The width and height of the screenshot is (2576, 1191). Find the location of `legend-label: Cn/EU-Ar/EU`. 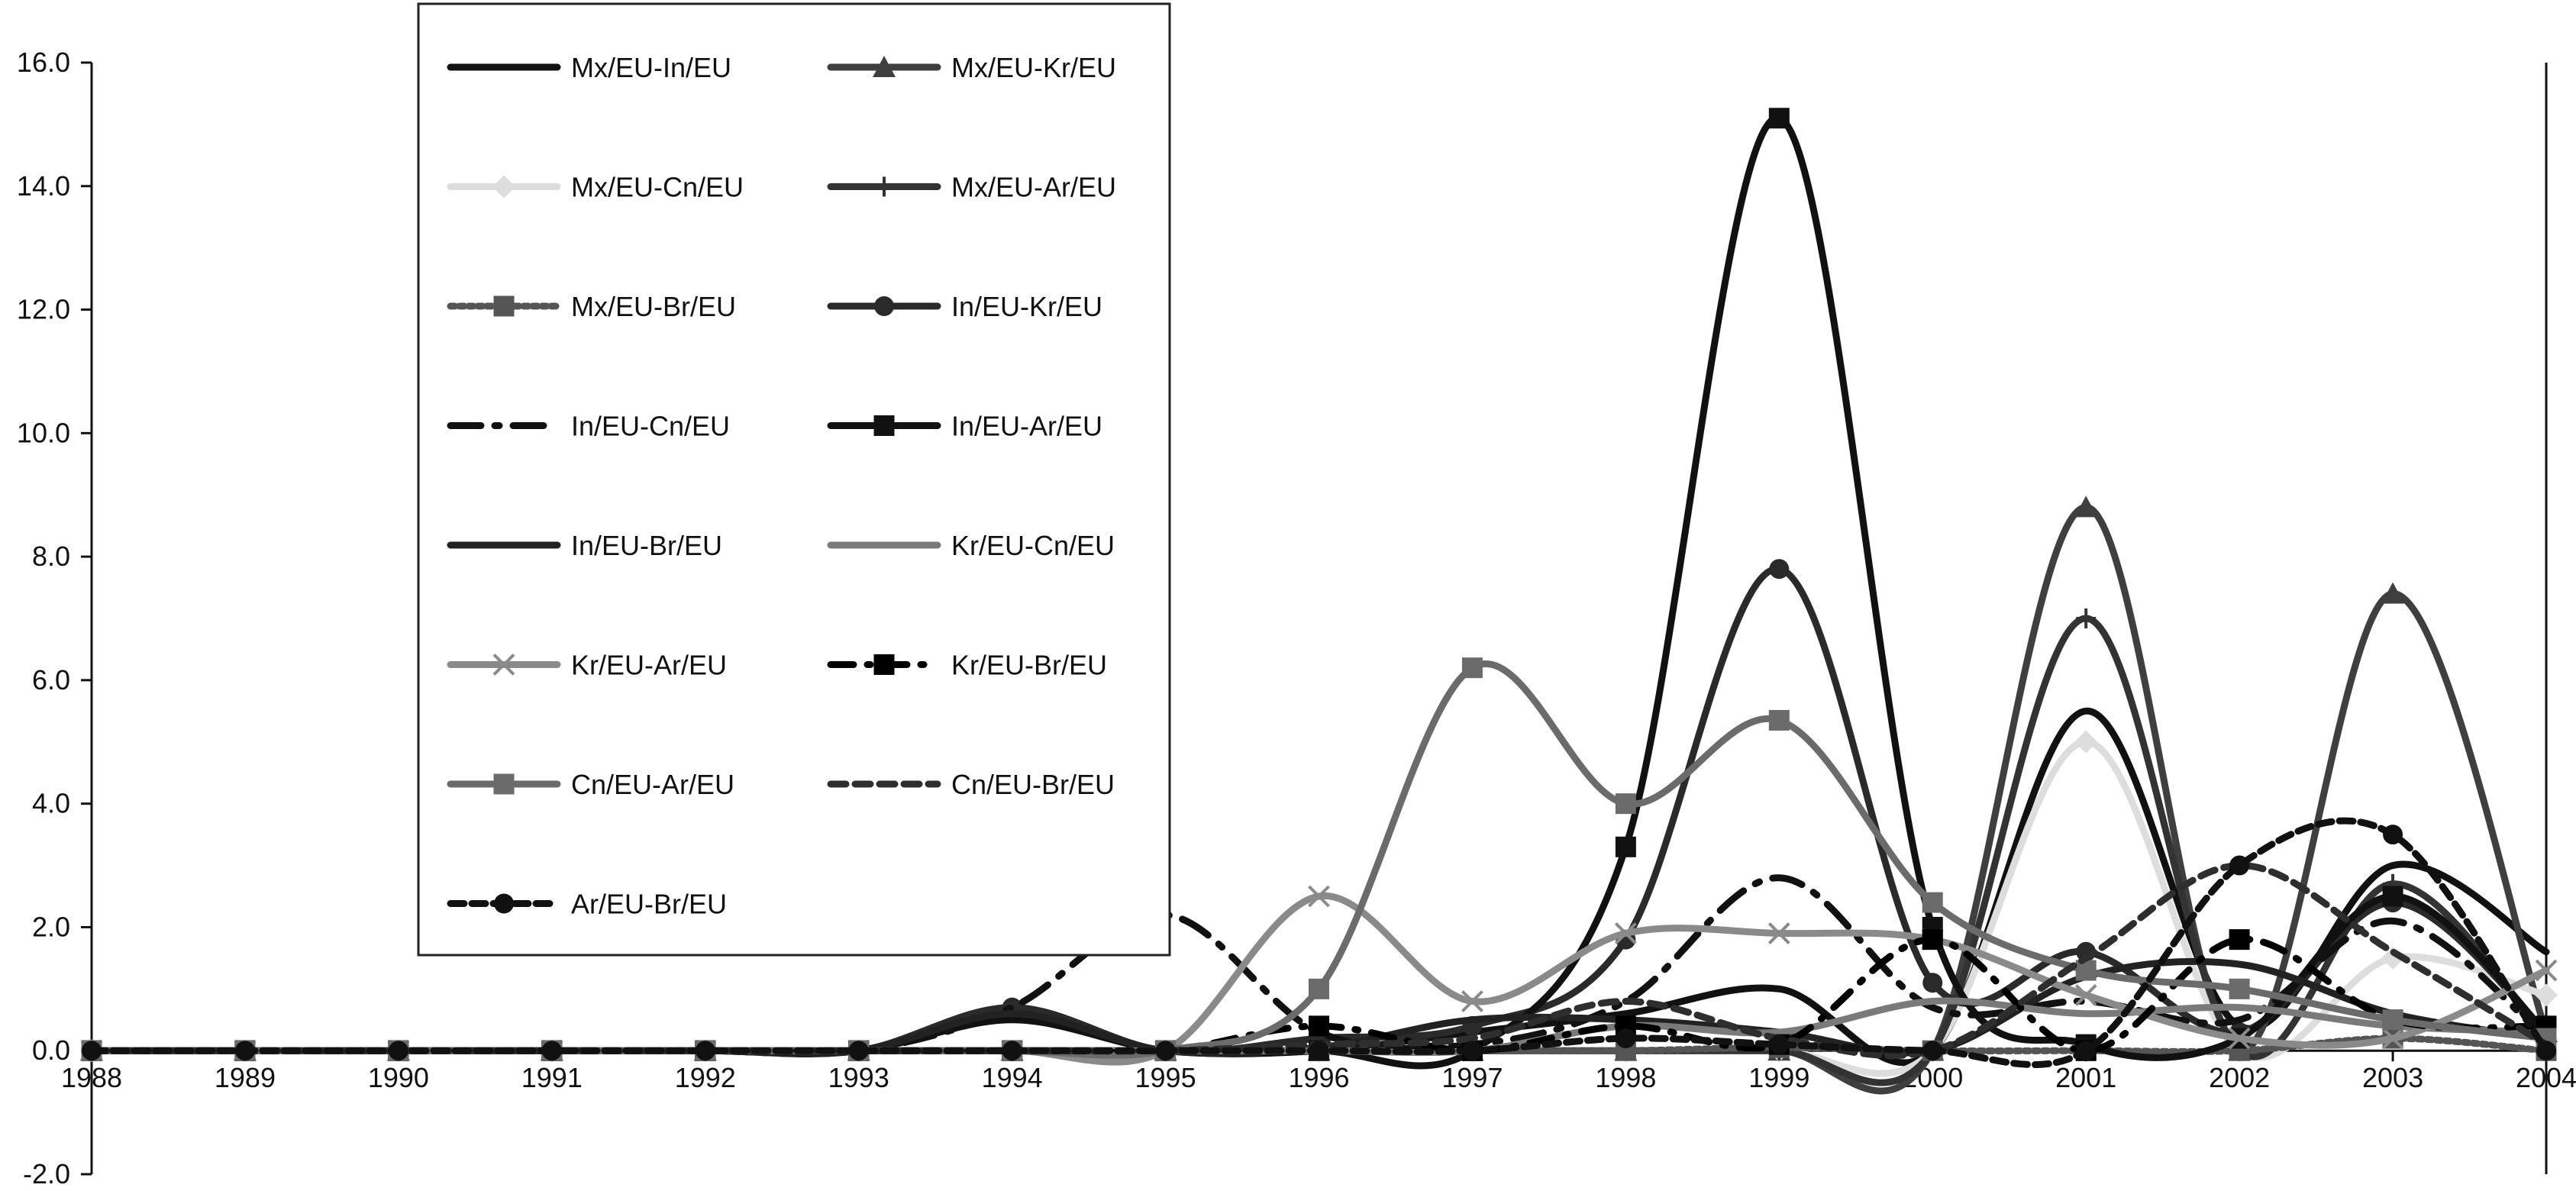

legend-label: Cn/EU-Ar/EU is located at coordinates (652, 784).